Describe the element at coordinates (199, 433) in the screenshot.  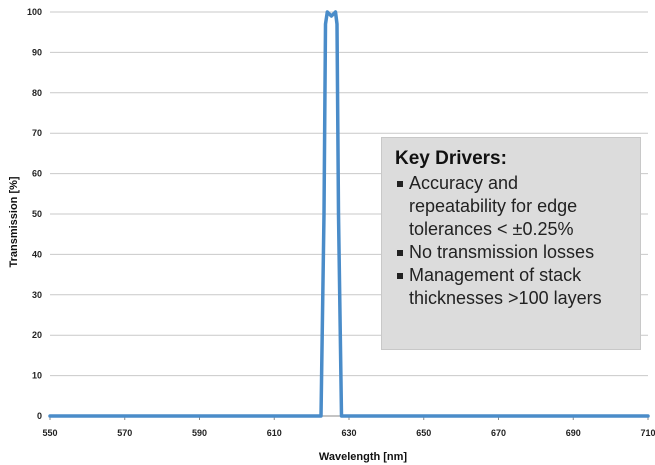
I see `x-tick-label: 590` at that location.